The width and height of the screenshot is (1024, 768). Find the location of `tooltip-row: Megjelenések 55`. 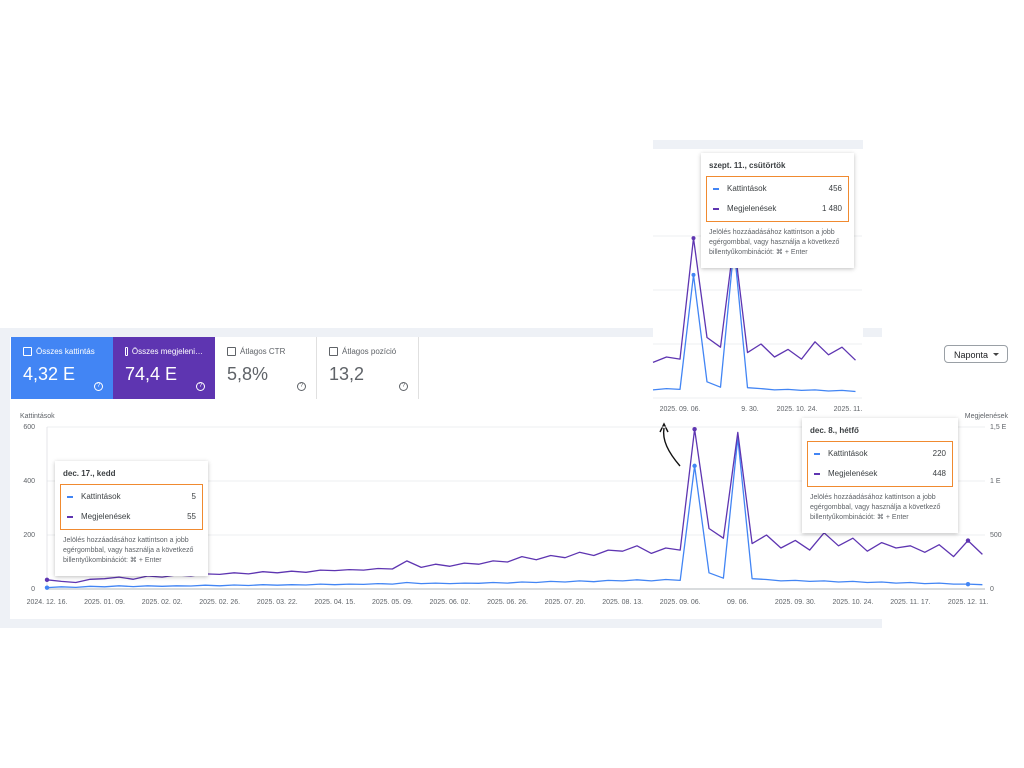

tooltip-row: Megjelenések 55 is located at coordinates (131, 517).